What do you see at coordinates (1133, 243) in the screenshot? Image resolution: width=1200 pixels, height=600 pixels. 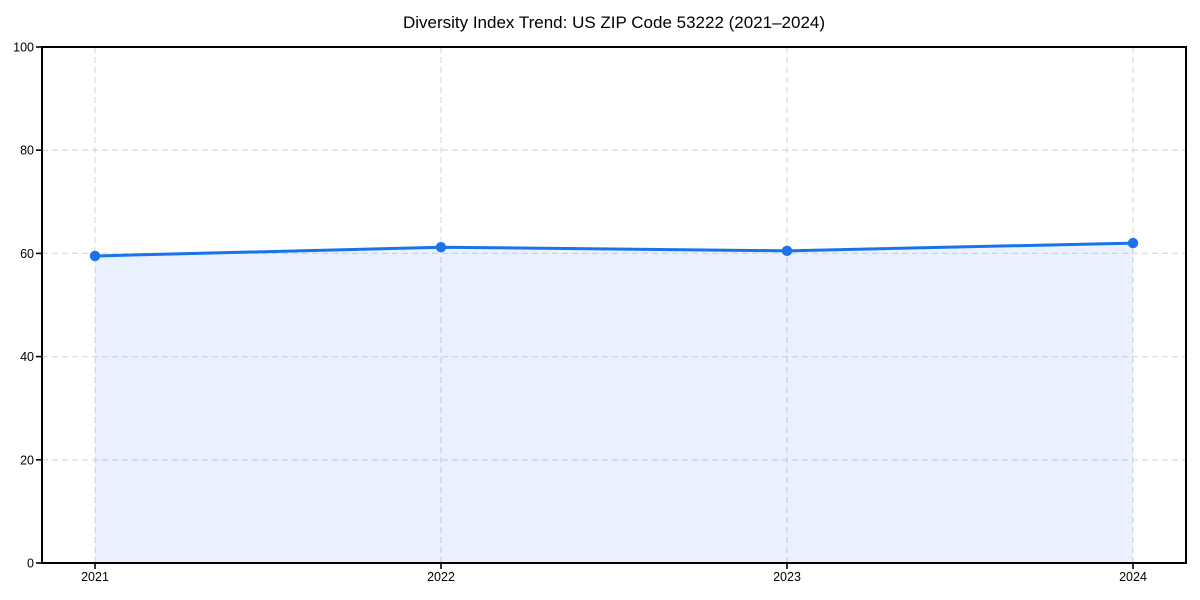 I see `data-point-2024` at bounding box center [1133, 243].